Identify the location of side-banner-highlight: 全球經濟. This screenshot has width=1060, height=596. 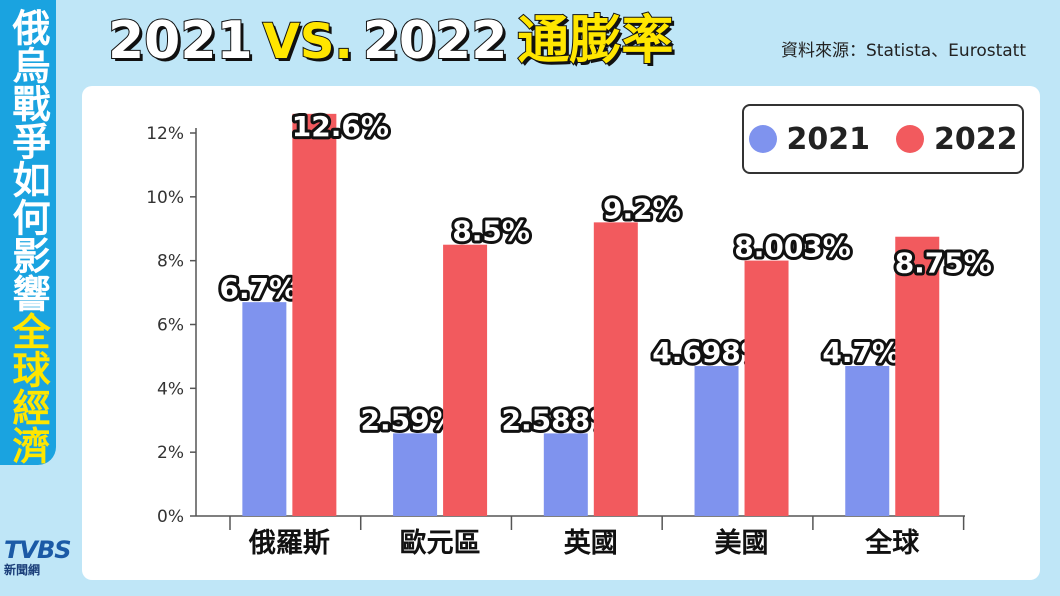
(28, 388).